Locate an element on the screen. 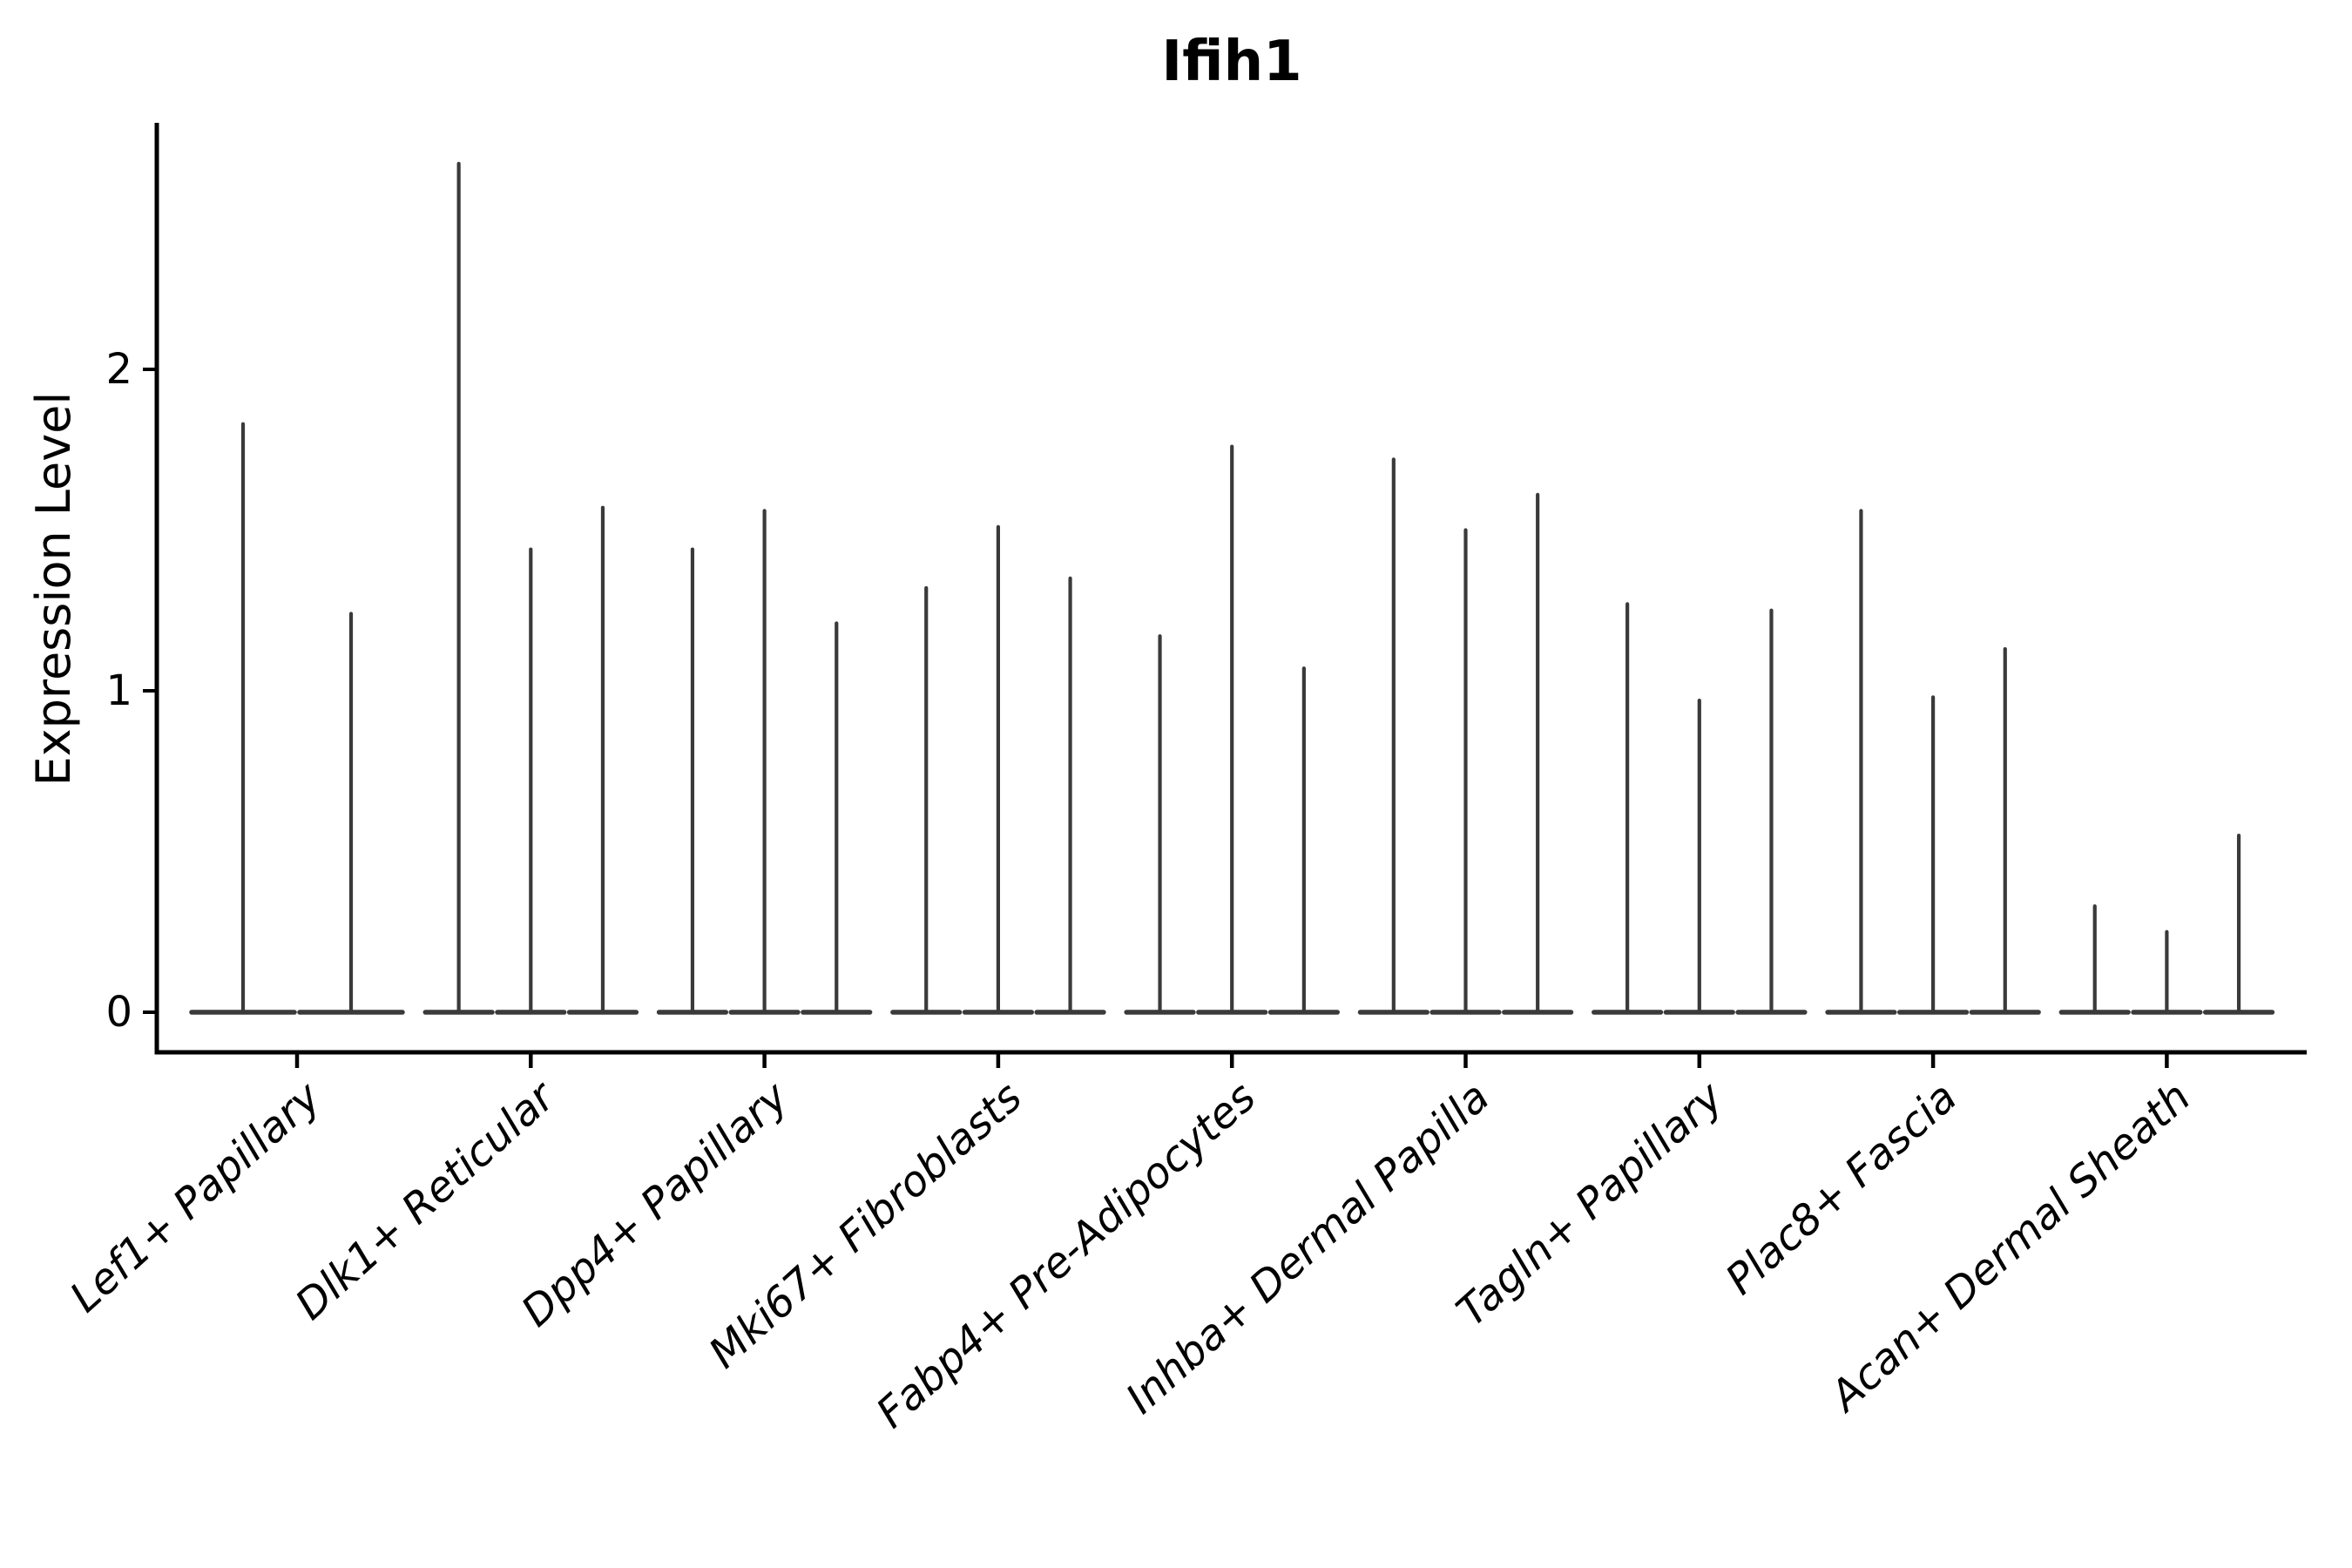  y-axis-label: Expression Level is located at coordinates (53, 589).